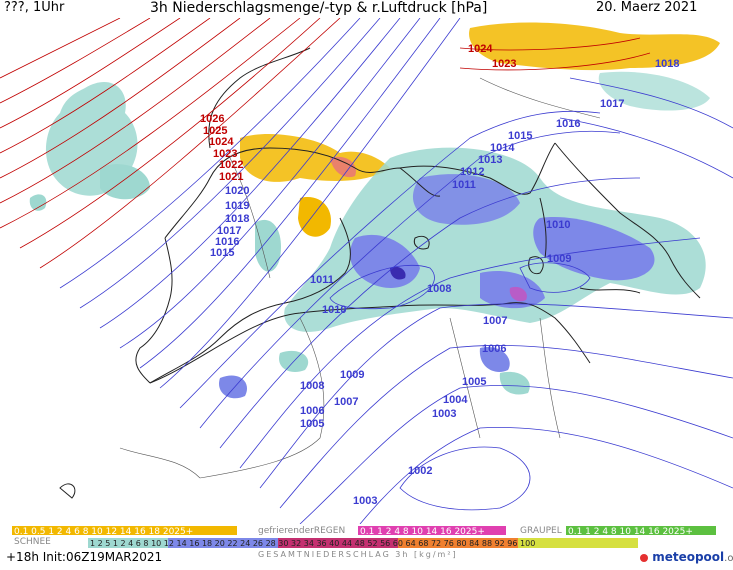 This screenshot has height=570, width=733. Describe the element at coordinates (422, 532) in the screenshot. I see `freezing-rain-values: 0.1 1 2 4 8 10 14 16 2025+` at that location.